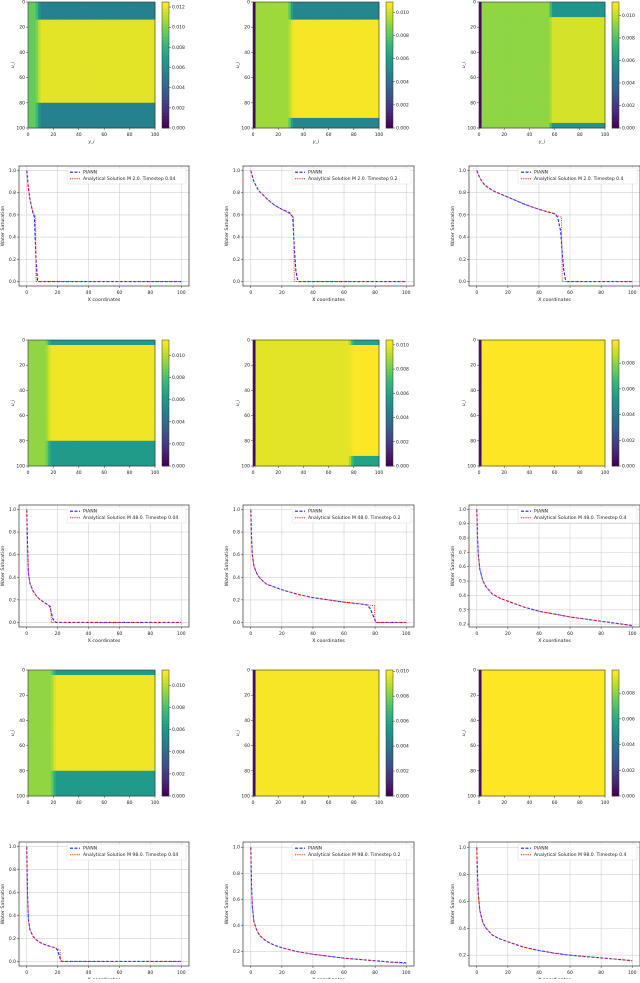 This screenshot has height=983, width=640. What do you see at coordinates (461, 582) in the screenshot?
I see `y-tick-label: 0.5` at bounding box center [461, 582].